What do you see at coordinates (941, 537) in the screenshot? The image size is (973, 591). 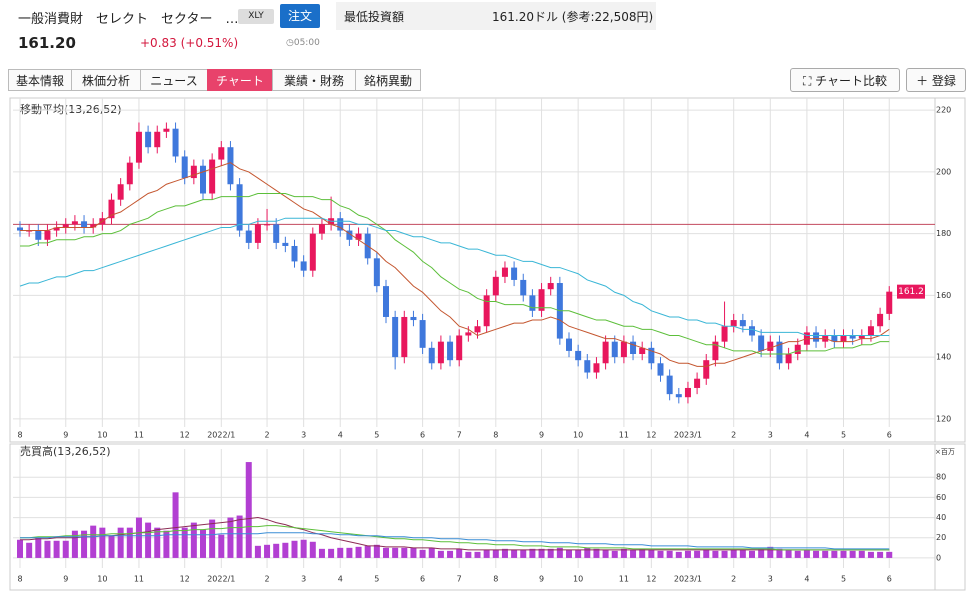 I see `y-tick-label: 20` at bounding box center [941, 537].